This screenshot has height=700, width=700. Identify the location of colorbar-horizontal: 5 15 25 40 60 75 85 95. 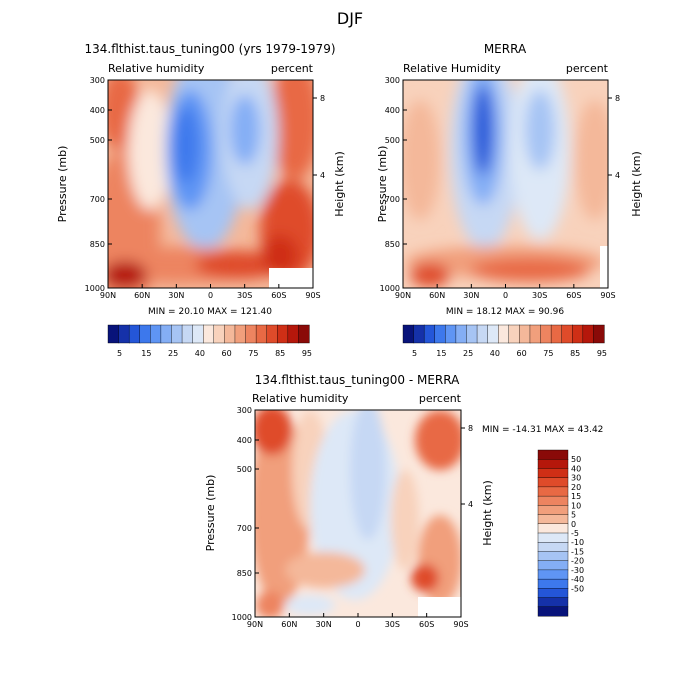
(209, 341).